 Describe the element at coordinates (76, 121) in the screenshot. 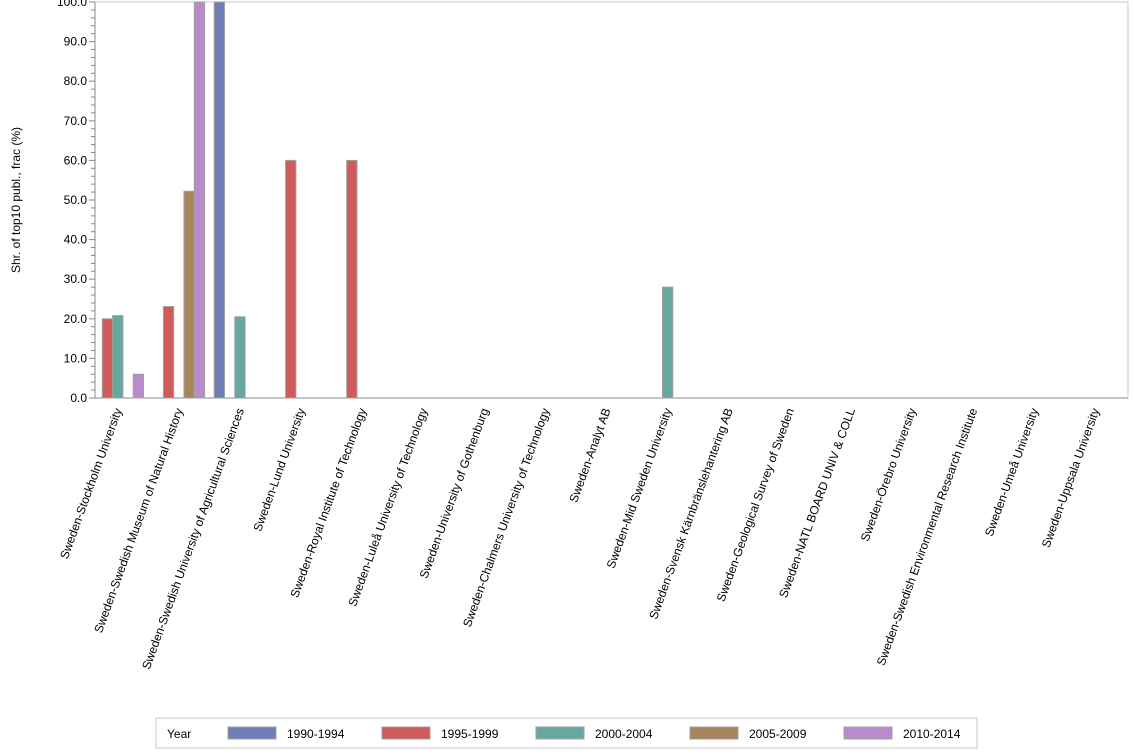

I see `y-tick-label: 70.0` at that location.